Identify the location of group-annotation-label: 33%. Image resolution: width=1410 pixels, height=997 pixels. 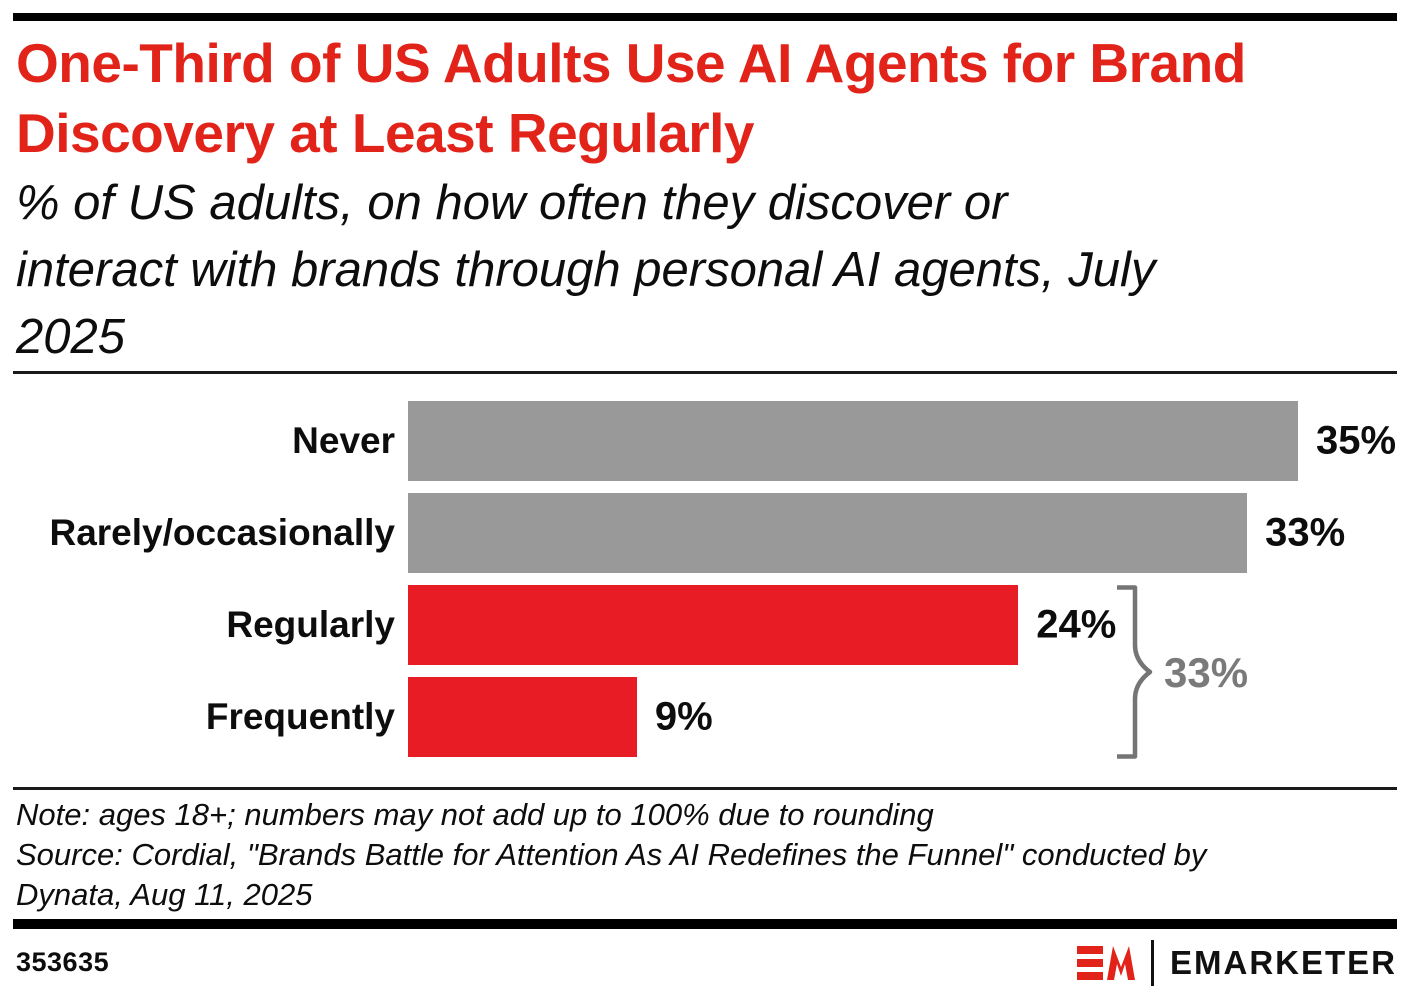
(1206, 672).